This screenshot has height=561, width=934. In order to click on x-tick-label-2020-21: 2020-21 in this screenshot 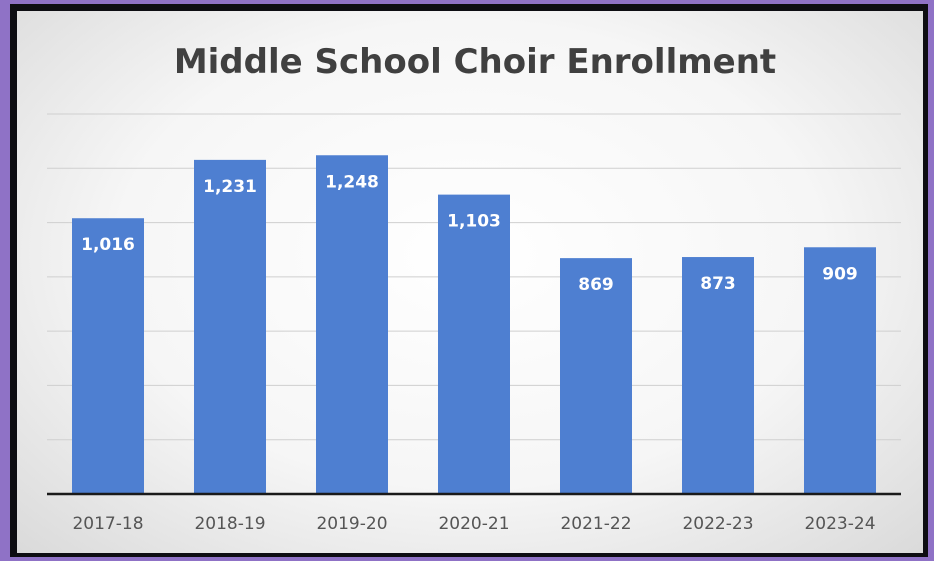, I will do `click(473, 524)`.